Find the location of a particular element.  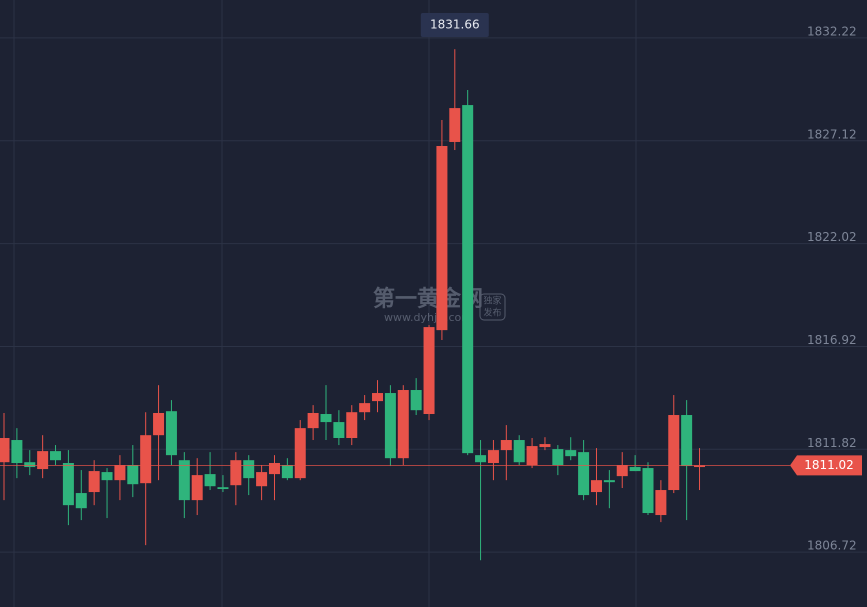

watermark-url: www.dyhjw.com is located at coordinates (428, 317).